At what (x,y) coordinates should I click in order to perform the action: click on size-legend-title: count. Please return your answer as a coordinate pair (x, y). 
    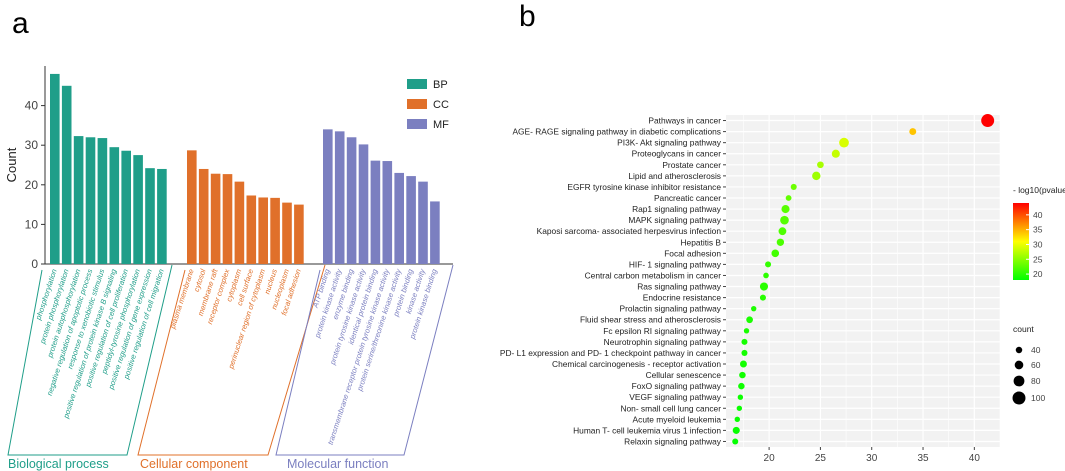
    Looking at the image, I should click on (1023, 329).